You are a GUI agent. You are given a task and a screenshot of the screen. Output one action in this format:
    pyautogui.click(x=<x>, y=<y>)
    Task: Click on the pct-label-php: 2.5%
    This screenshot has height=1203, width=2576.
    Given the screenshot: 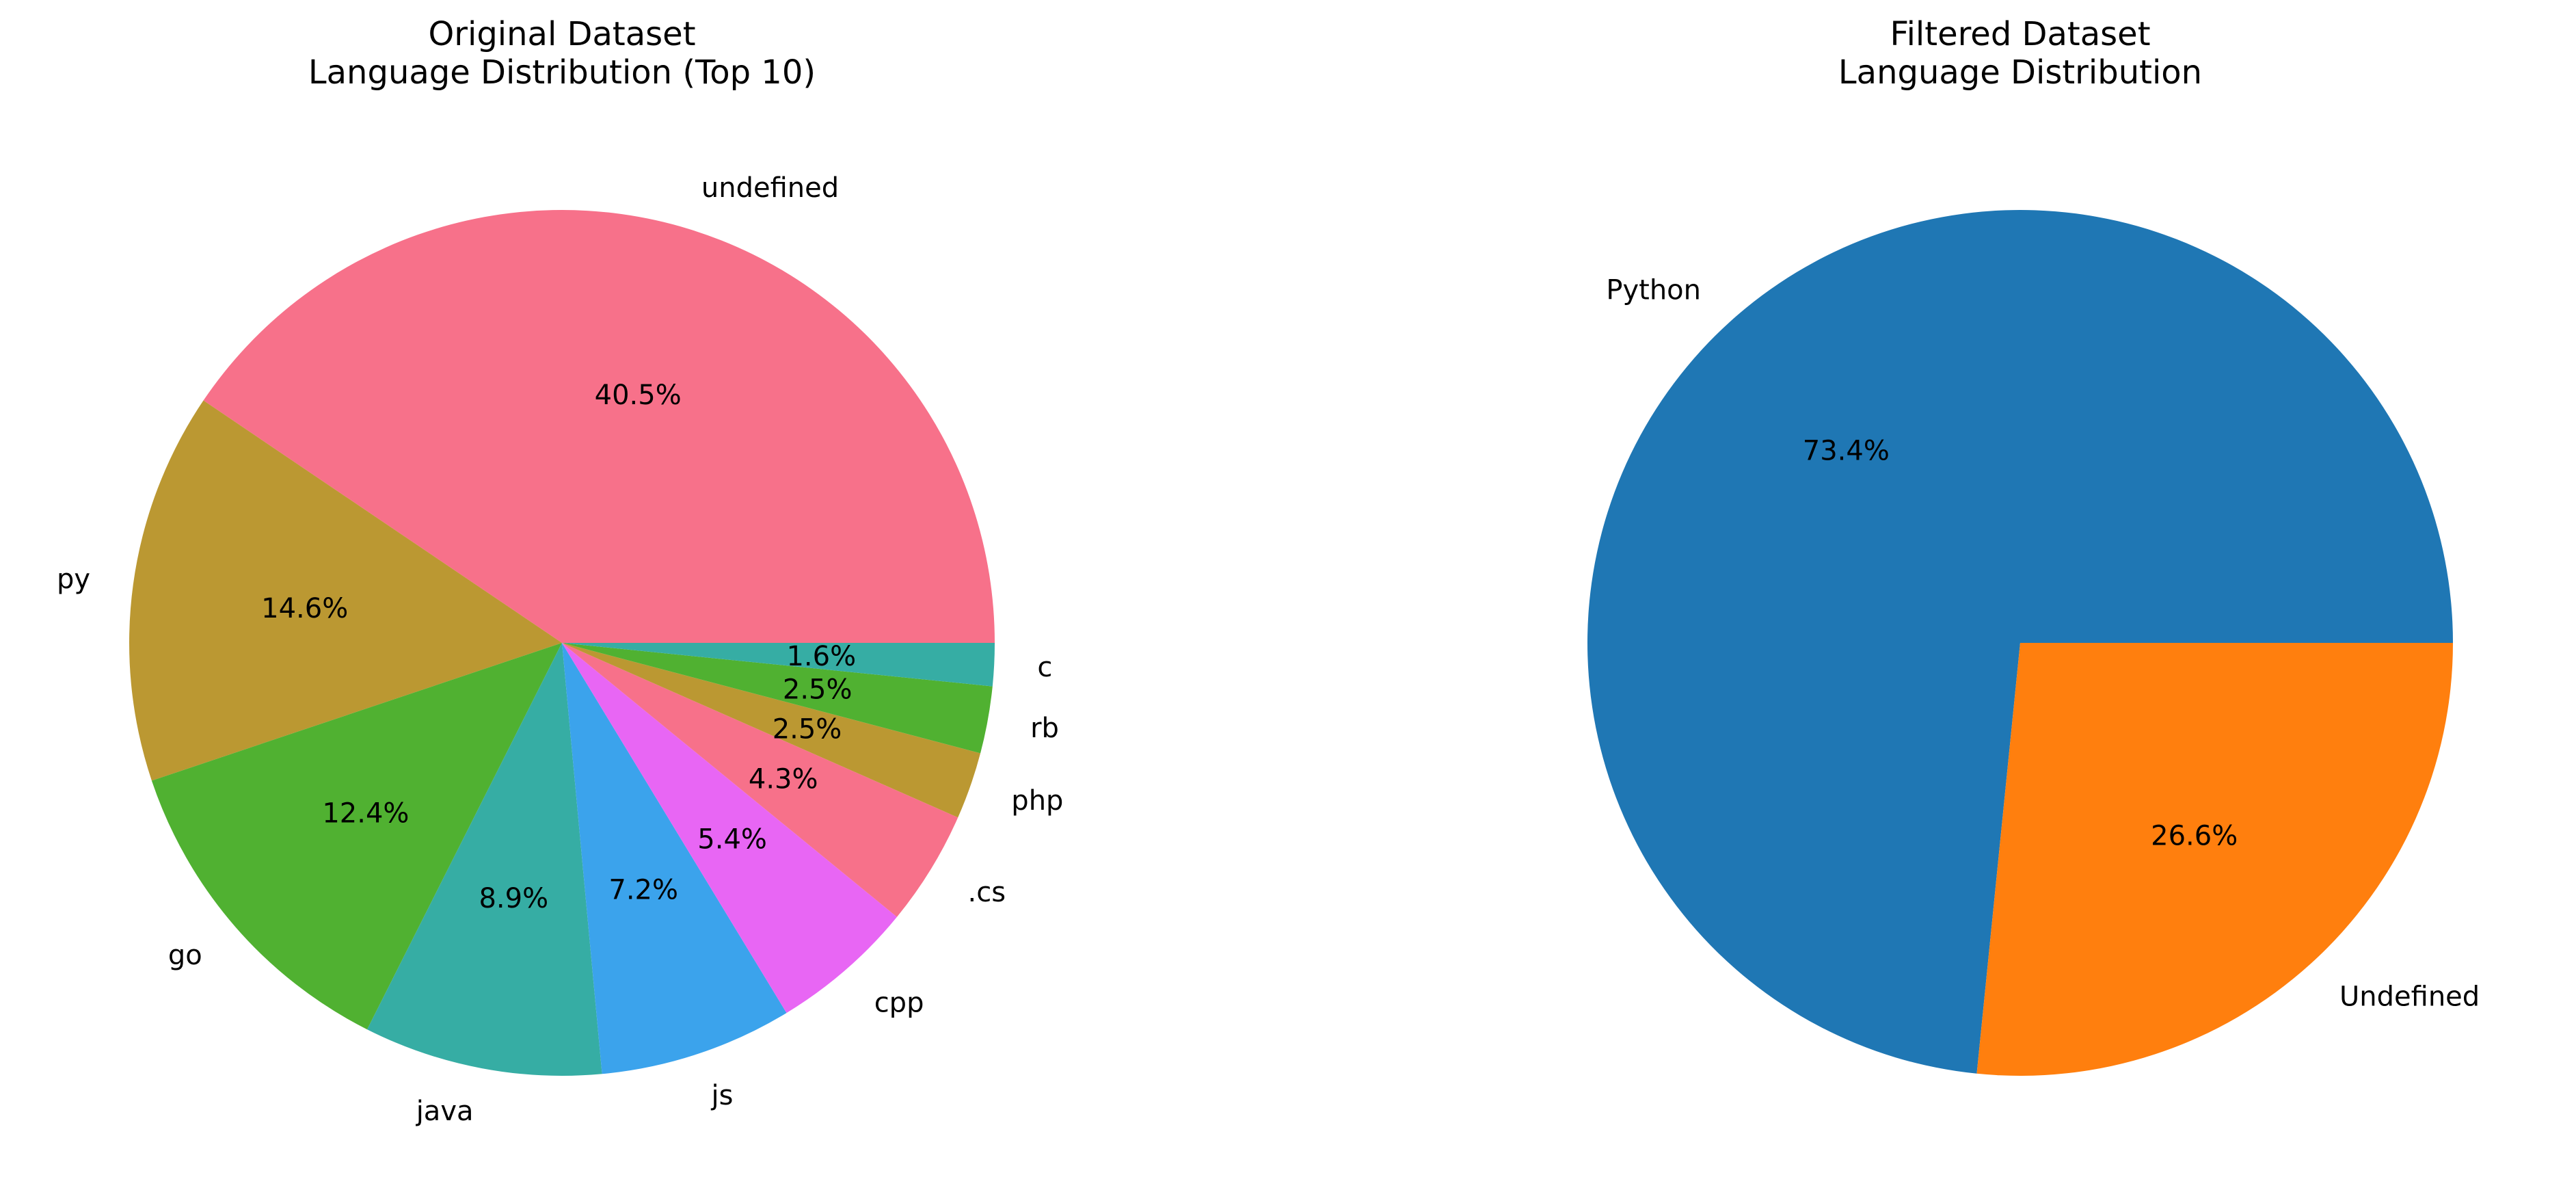 What is the action you would take?
    pyautogui.click(x=807, y=729)
    